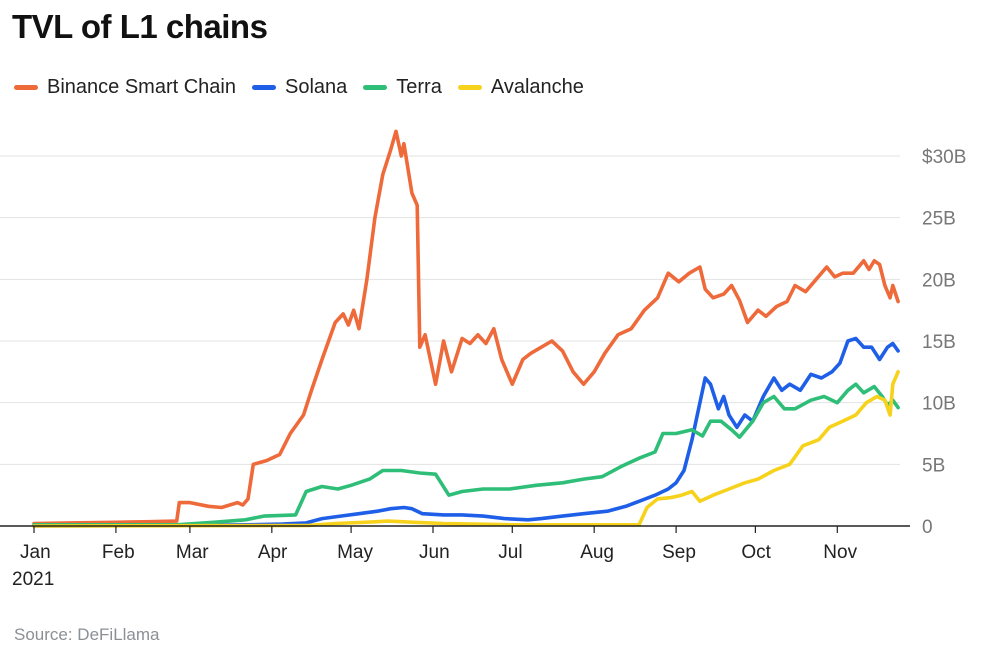 The image size is (987, 664). What do you see at coordinates (927, 527) in the screenshot?
I see `y-tick-label: 0` at bounding box center [927, 527].